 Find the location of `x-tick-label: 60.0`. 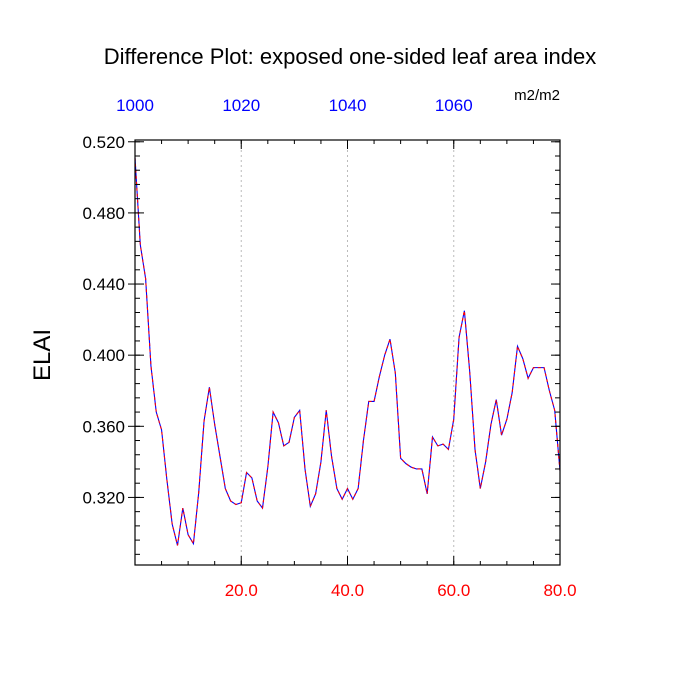

x-tick-label: 60.0 is located at coordinates (453, 590).